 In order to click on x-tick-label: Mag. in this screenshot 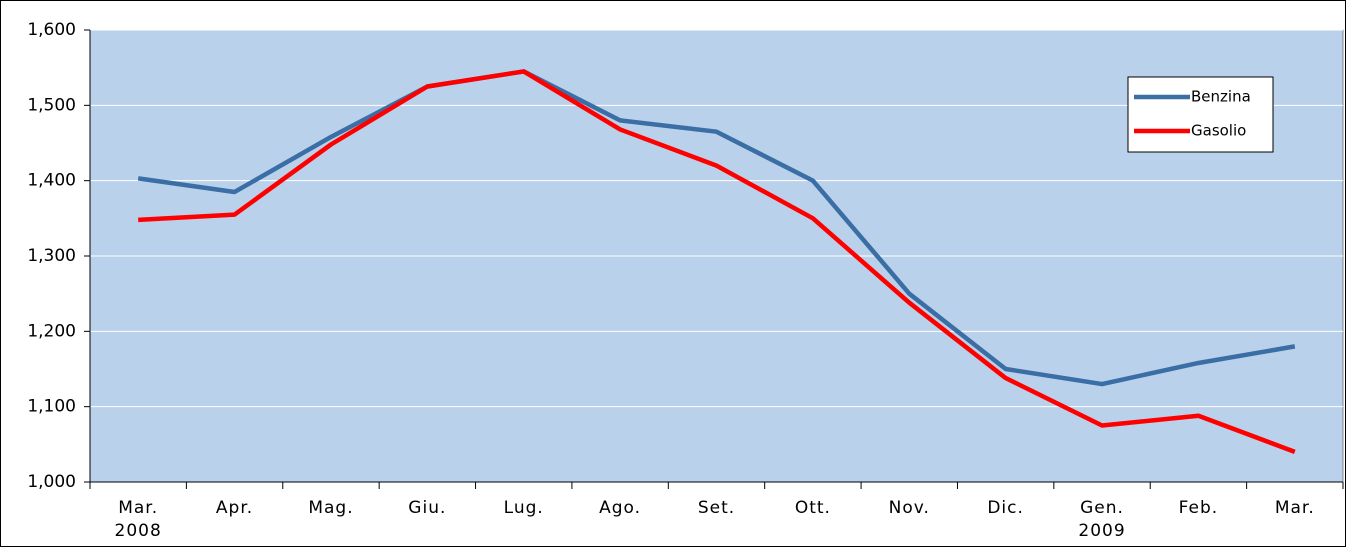, I will do `click(331, 508)`.